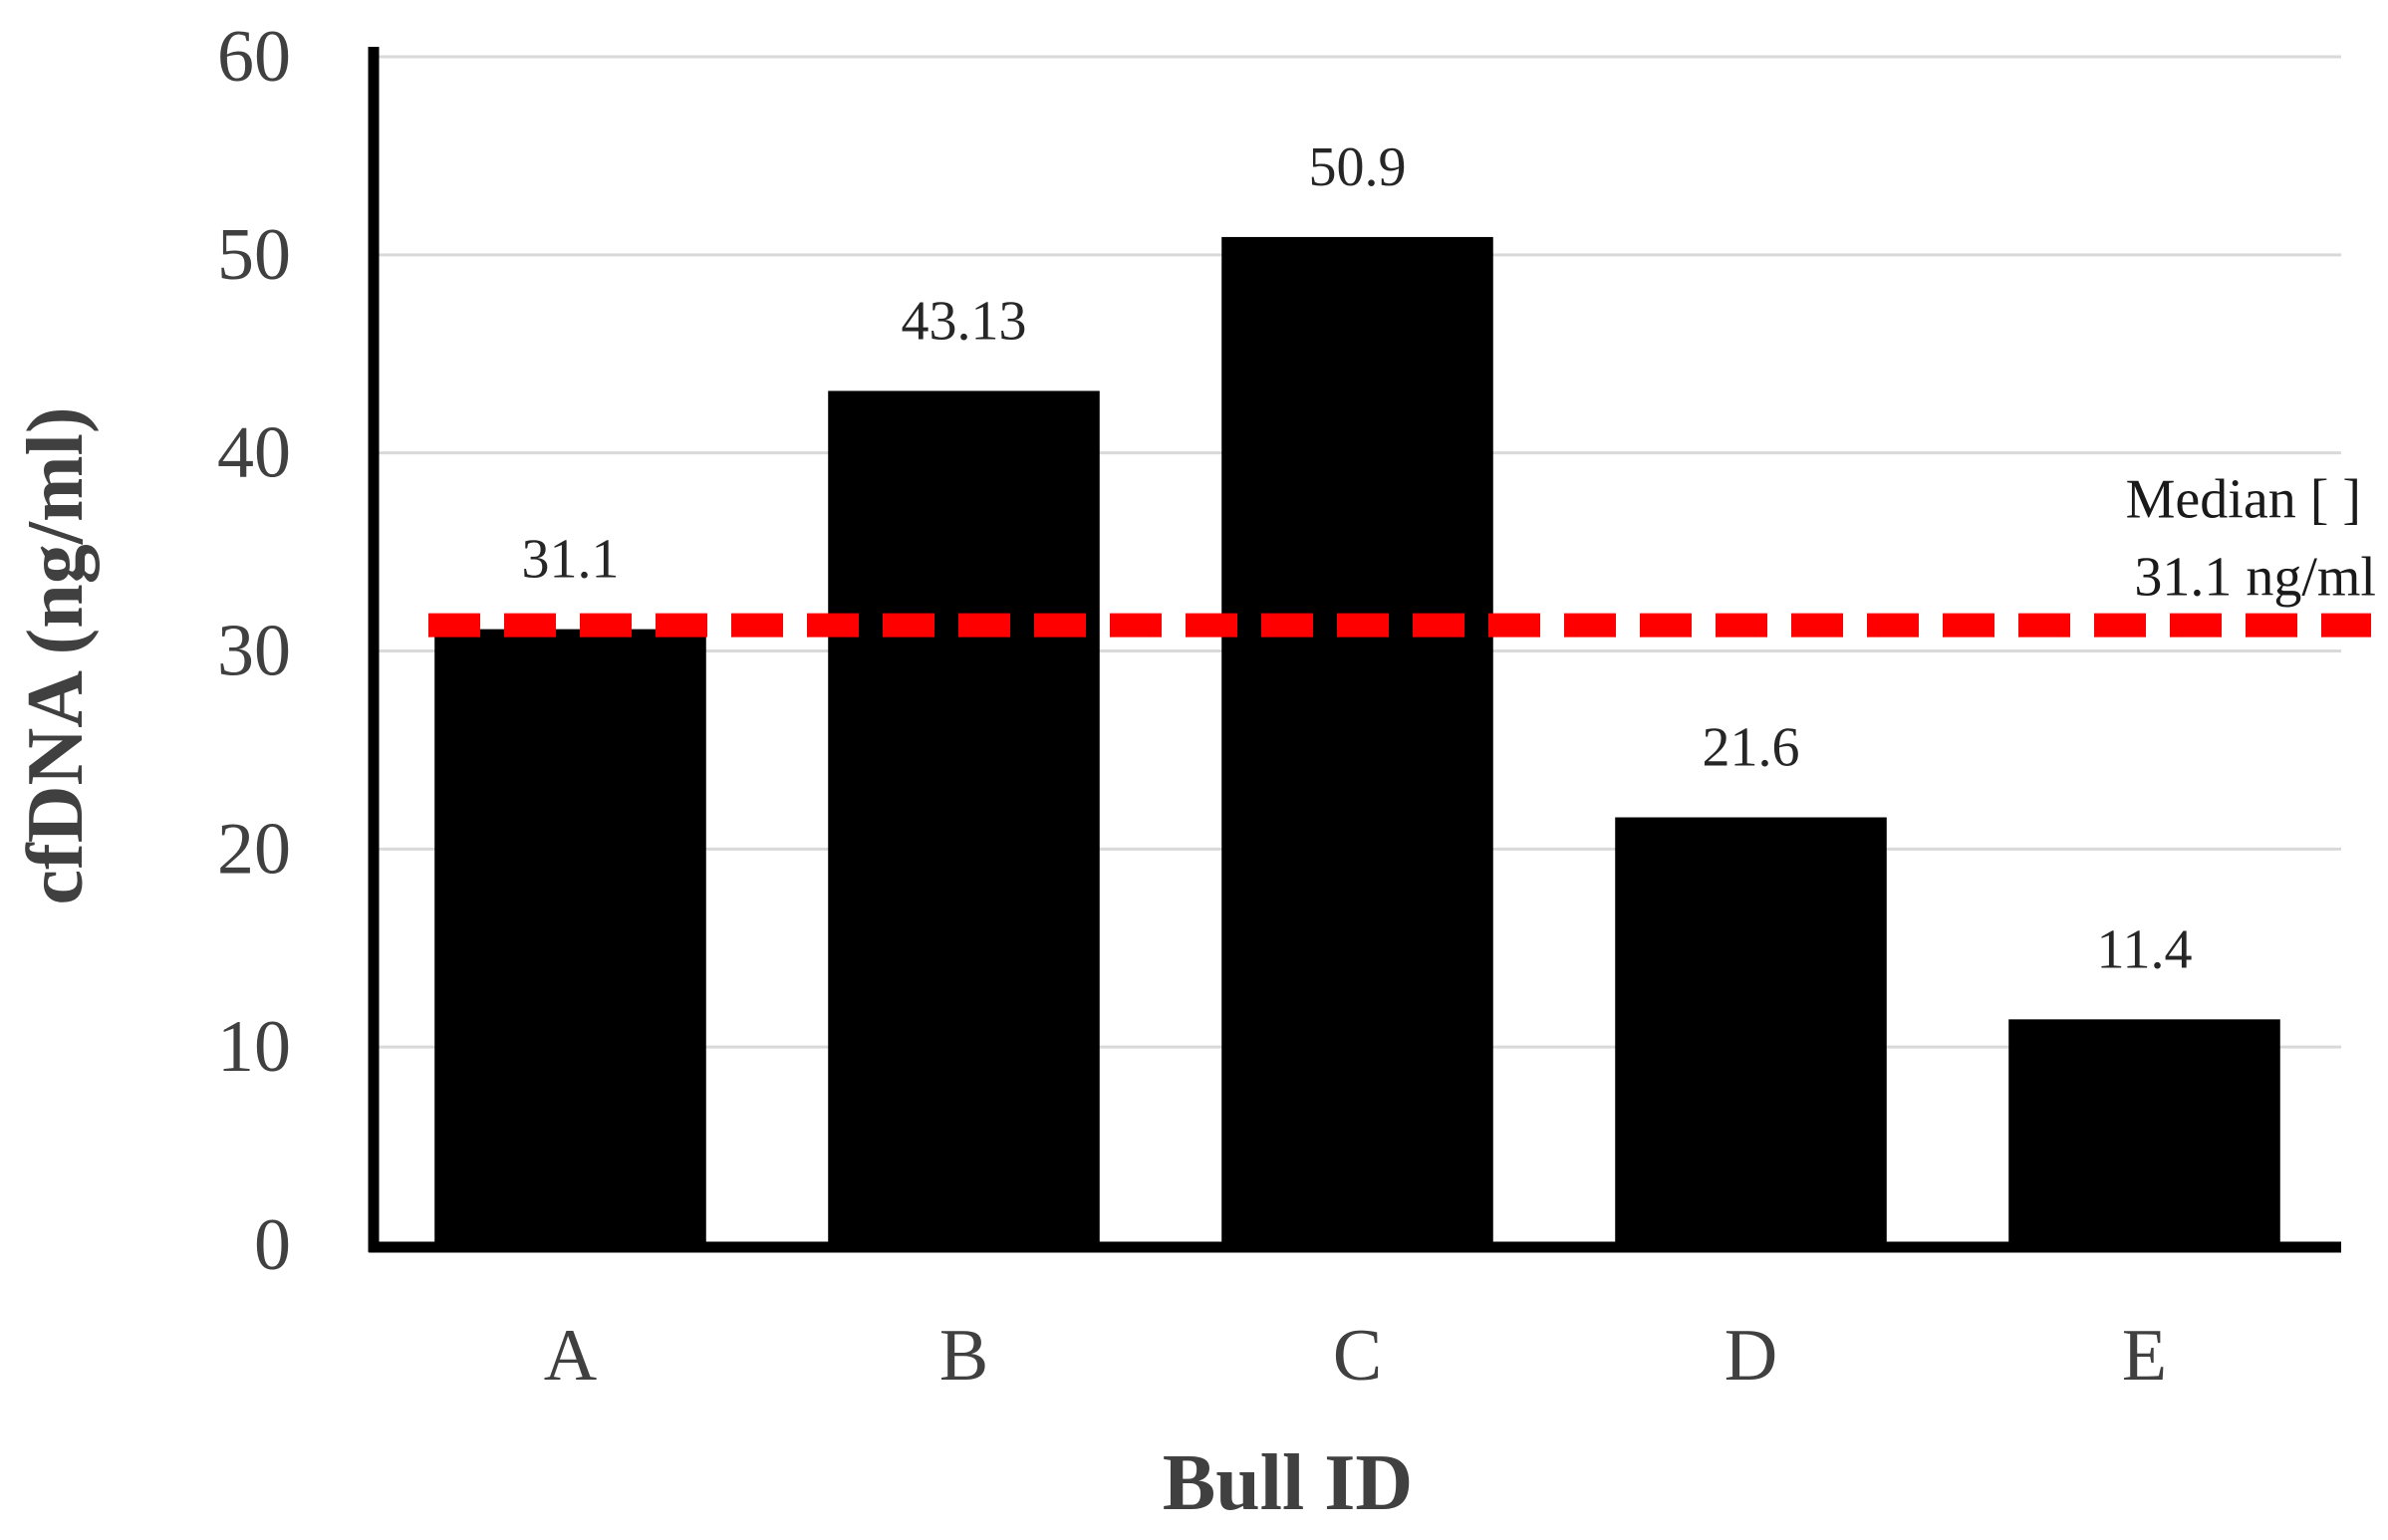 The image size is (2388, 1540). What do you see at coordinates (571, 560) in the screenshot?
I see `data-label-A: 31.1` at bounding box center [571, 560].